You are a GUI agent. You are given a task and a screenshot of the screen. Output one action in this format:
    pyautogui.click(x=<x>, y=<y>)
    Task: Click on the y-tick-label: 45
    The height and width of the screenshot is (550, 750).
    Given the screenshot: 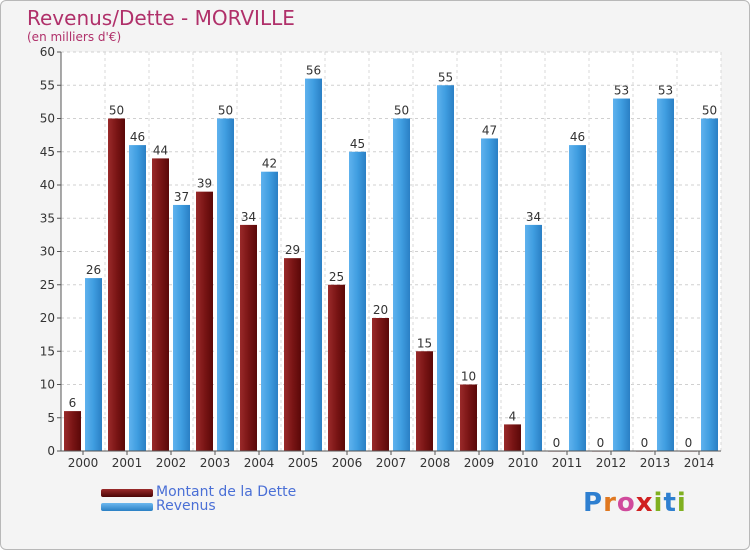 What is the action you would take?
    pyautogui.click(x=47, y=152)
    